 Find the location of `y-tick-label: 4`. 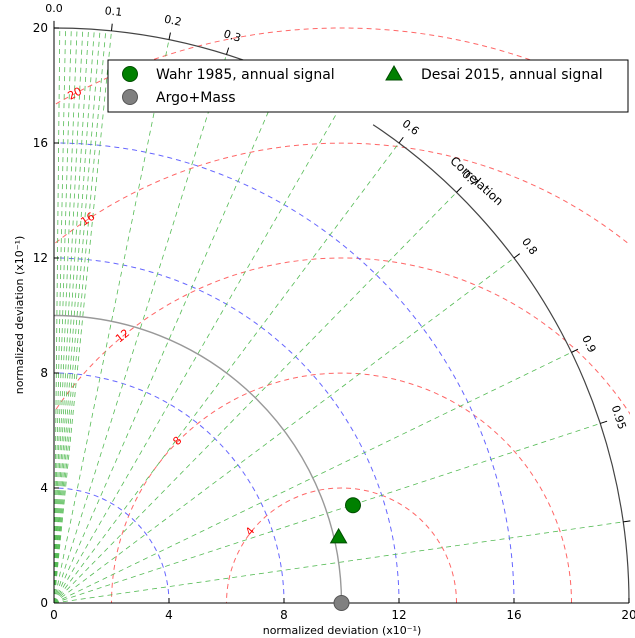

y-tick-label: 4 is located at coordinates (44, 488).